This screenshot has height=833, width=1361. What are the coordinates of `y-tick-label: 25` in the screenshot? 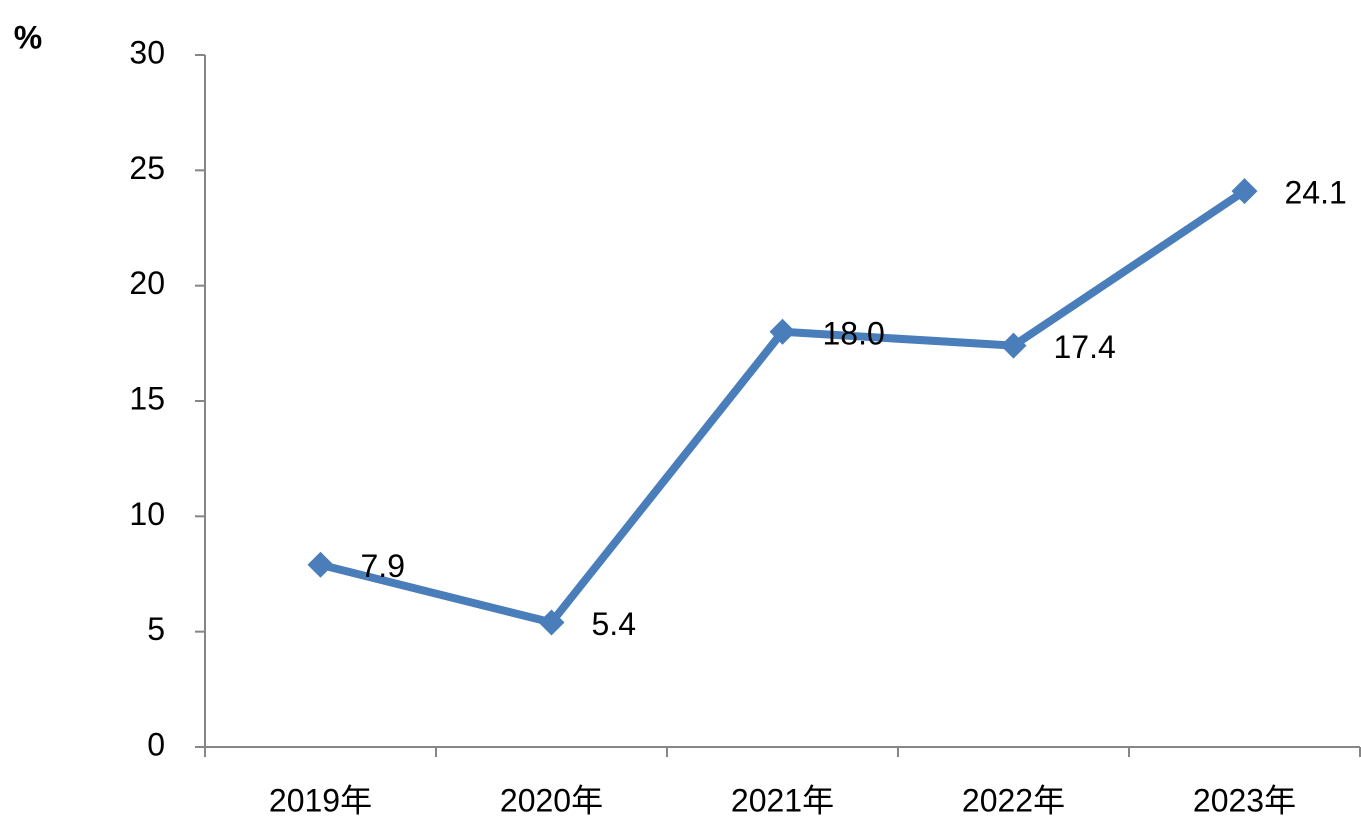 It's located at (147, 168).